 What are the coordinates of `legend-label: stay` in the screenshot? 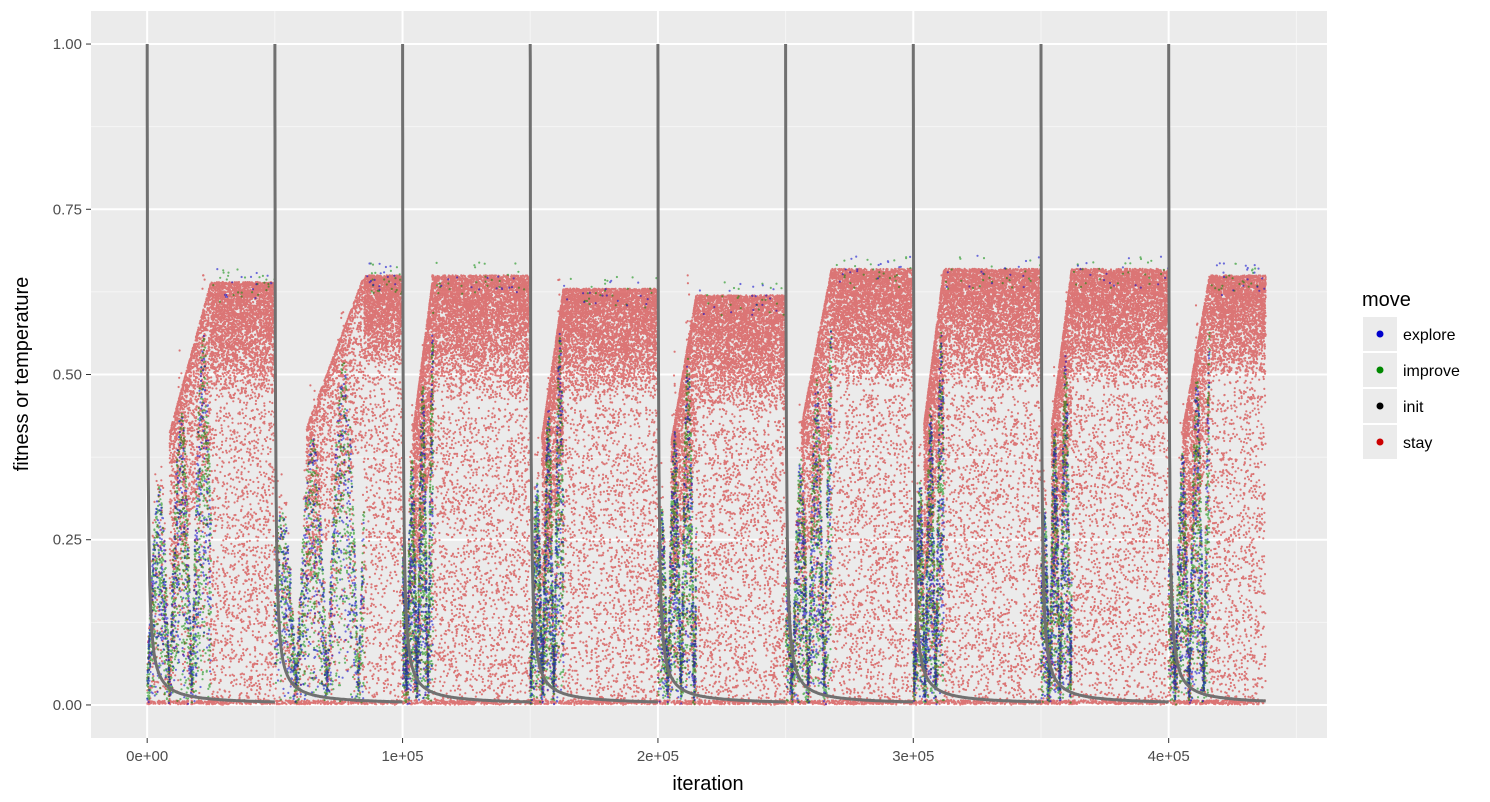 It's located at (1417, 443).